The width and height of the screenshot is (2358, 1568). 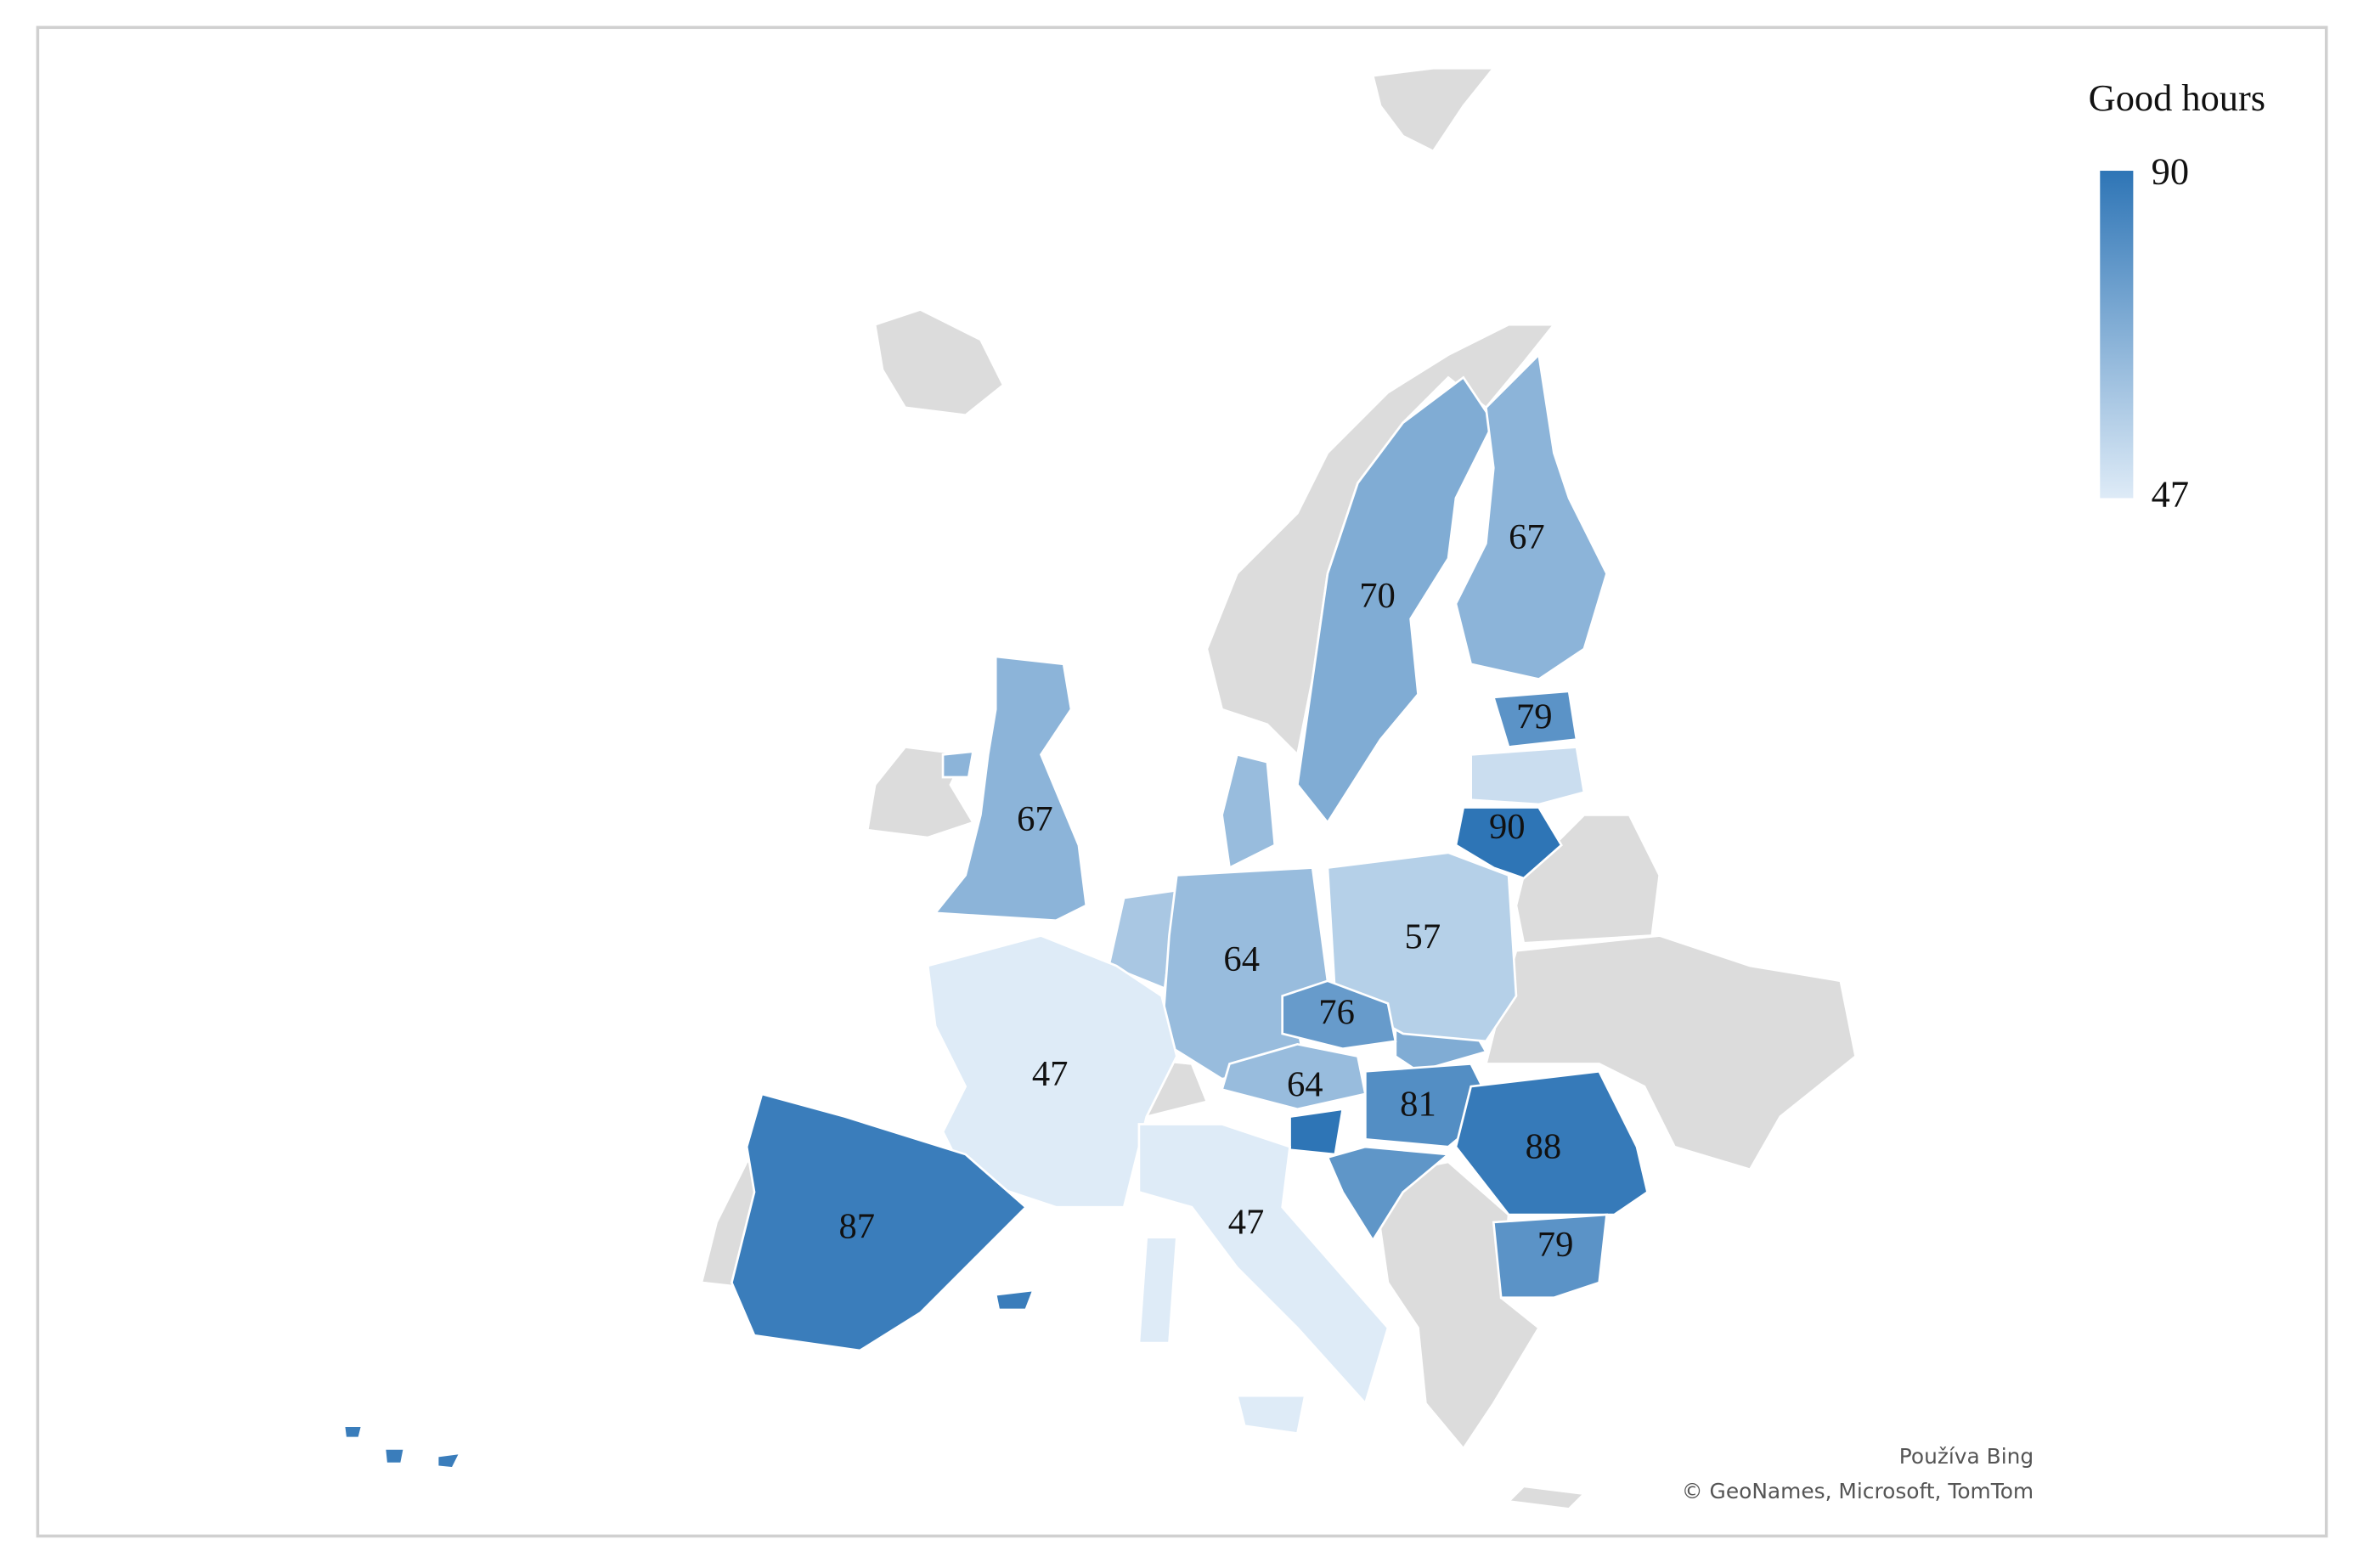 I want to click on legend-min: 47, so click(x=2170, y=495).